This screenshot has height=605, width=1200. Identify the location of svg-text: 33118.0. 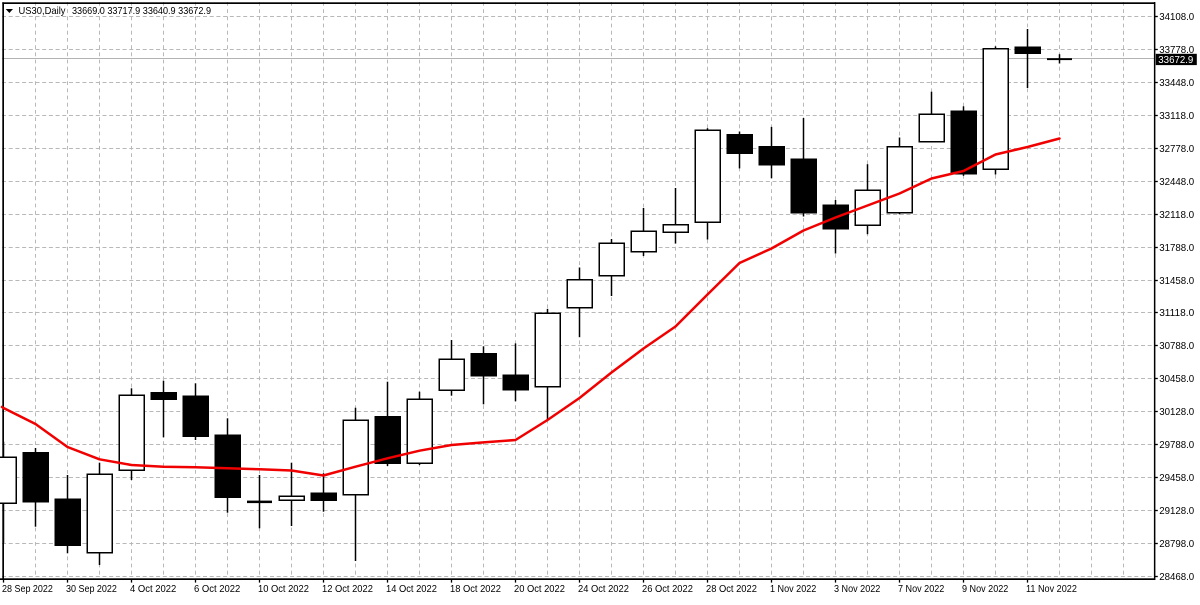
(1176, 116).